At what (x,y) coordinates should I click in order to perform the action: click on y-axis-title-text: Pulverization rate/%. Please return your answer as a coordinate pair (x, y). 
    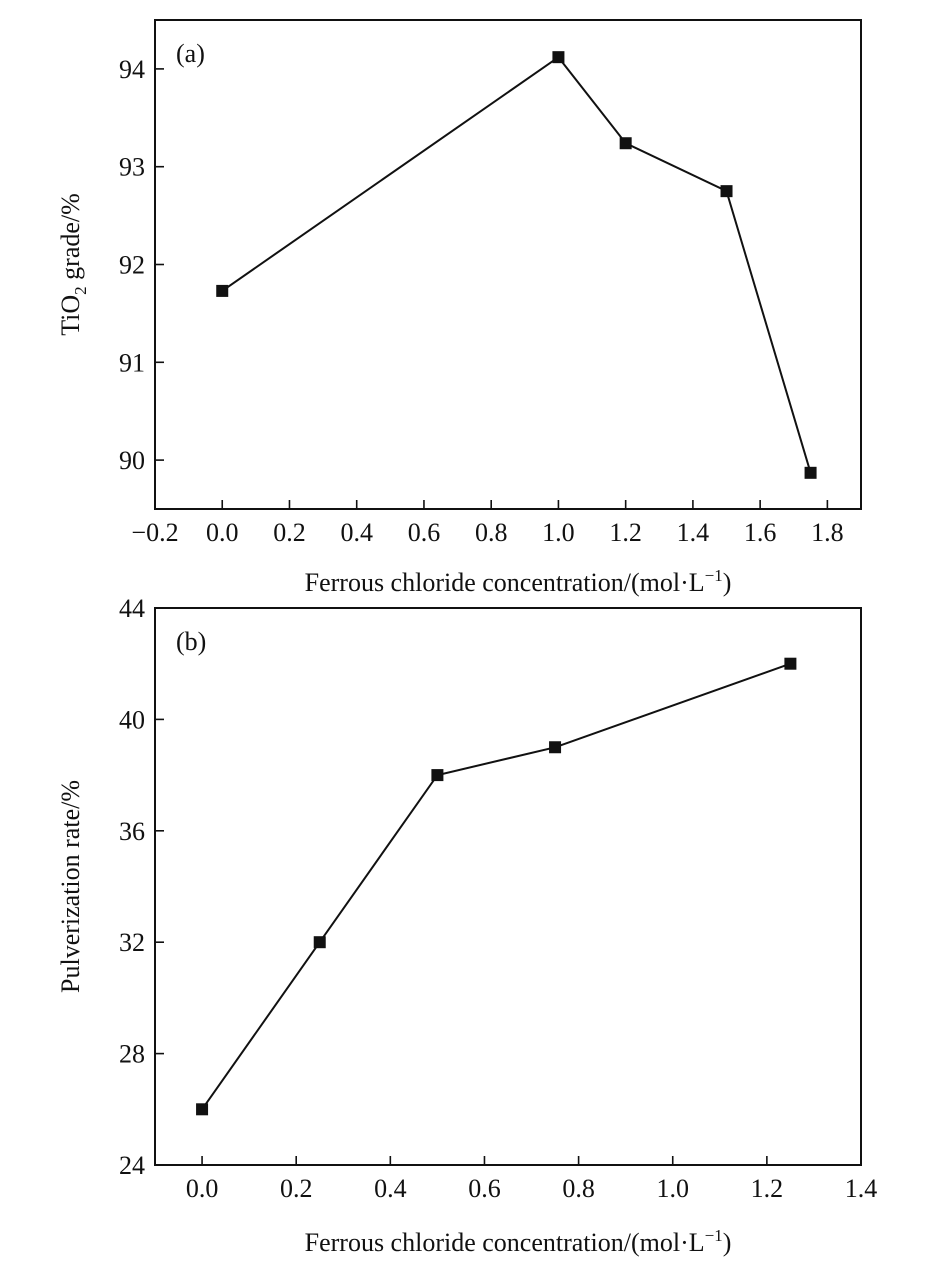
    Looking at the image, I should click on (70, 886).